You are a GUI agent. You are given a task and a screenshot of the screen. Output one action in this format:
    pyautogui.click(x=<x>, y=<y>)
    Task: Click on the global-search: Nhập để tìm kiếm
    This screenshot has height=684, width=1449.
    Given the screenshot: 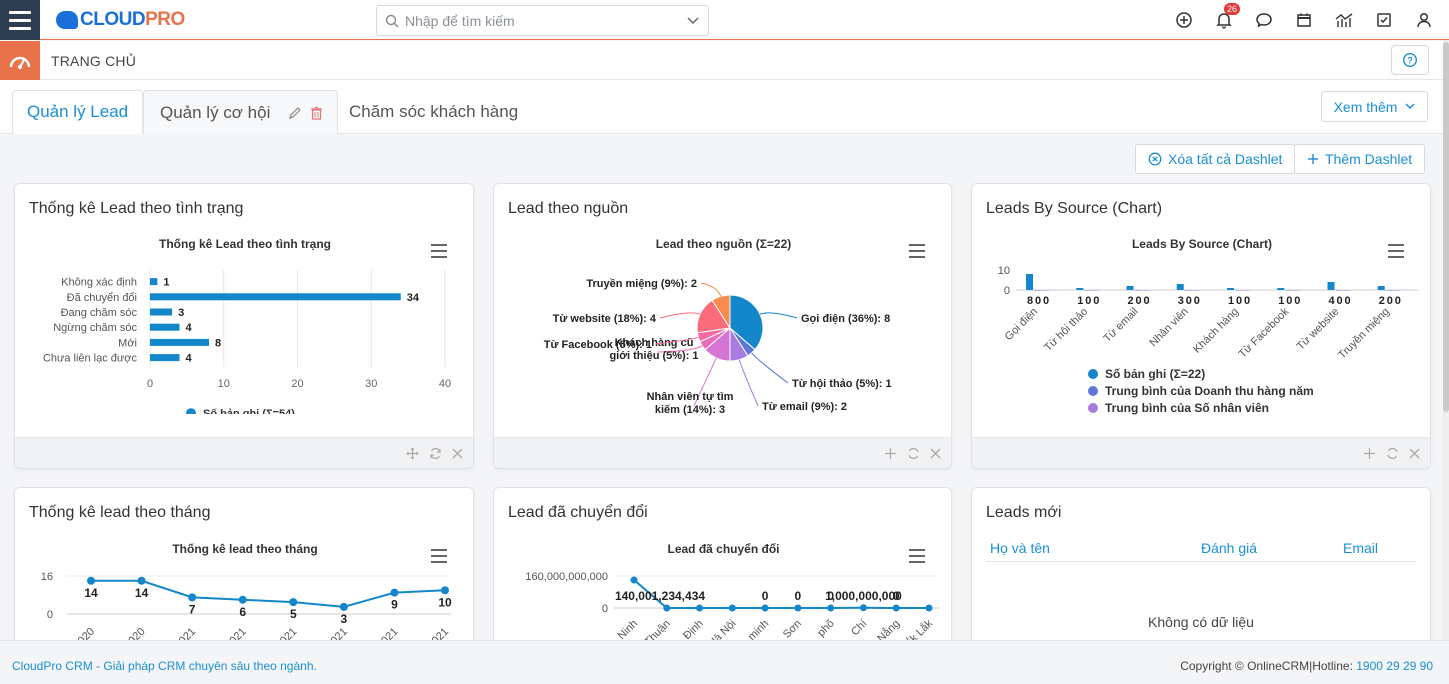 What is the action you would take?
    pyautogui.click(x=542, y=20)
    